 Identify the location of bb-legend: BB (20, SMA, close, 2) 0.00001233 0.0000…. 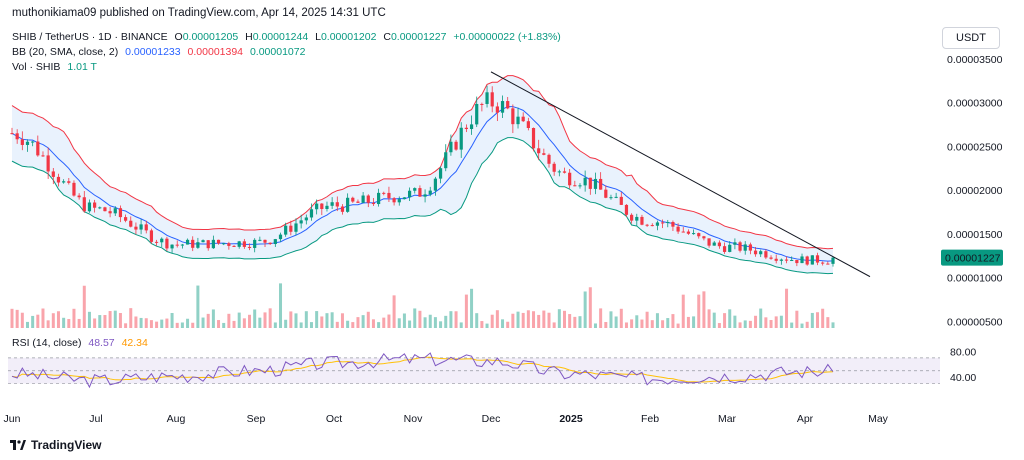
(160, 52).